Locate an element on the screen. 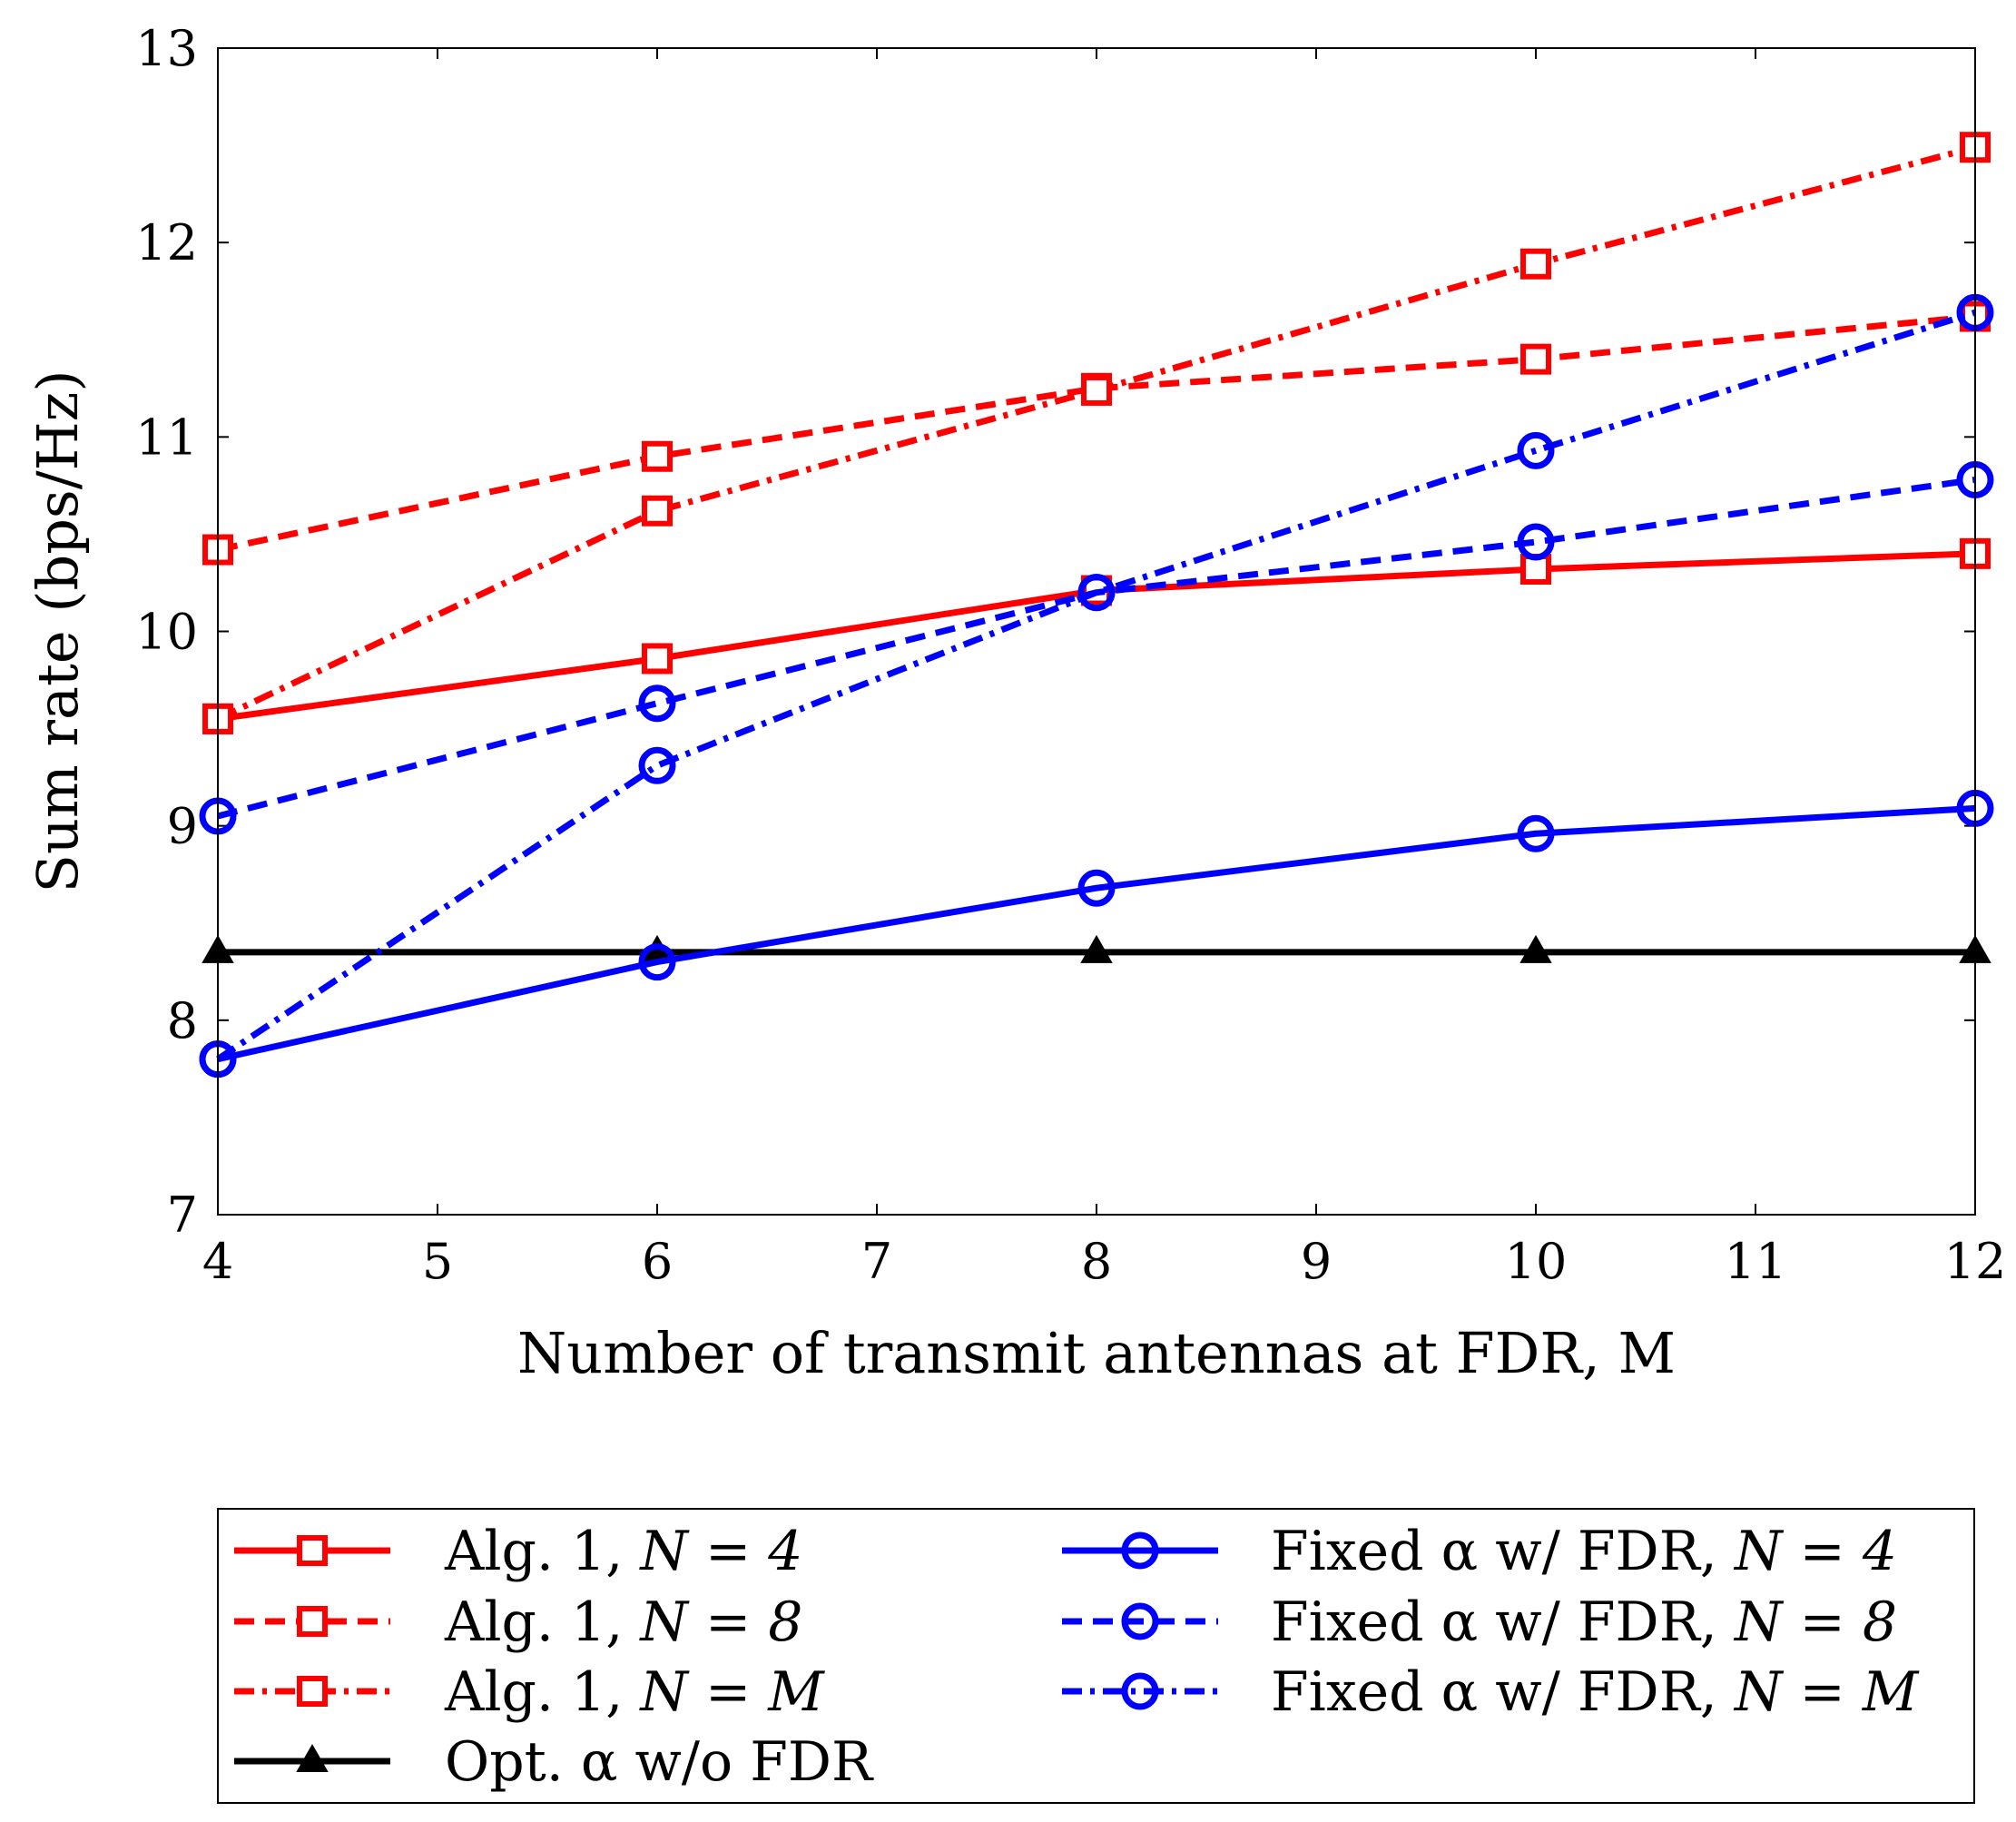 This screenshot has width=2016, height=1822. y-tick-label: 8 is located at coordinates (182, 1020).